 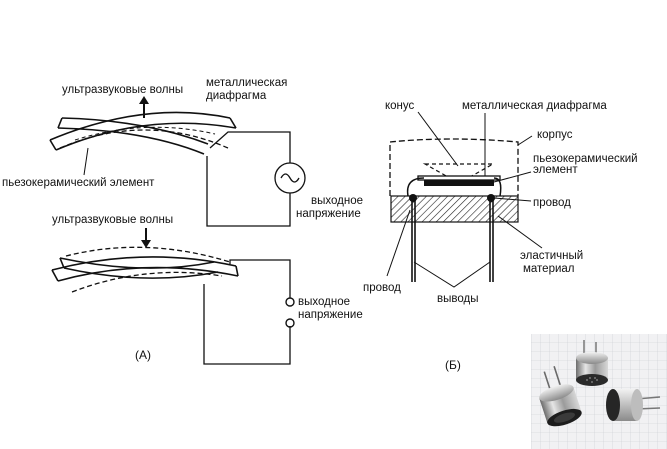 I want to click on sensor-photo, so click(x=599, y=391).